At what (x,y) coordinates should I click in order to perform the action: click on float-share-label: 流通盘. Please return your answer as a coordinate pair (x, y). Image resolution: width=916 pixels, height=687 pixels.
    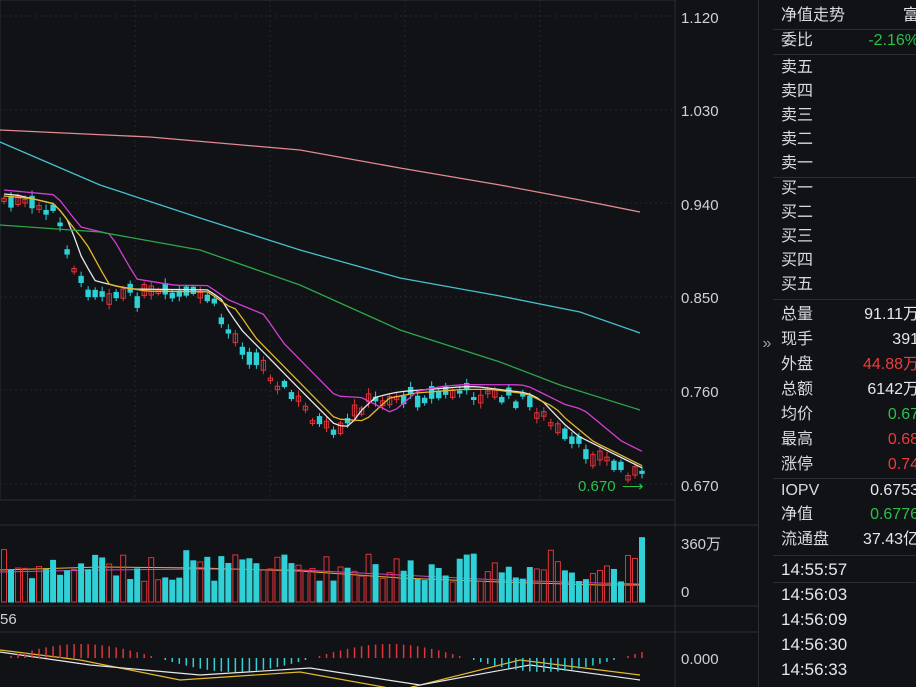
    Looking at the image, I should click on (805, 539).